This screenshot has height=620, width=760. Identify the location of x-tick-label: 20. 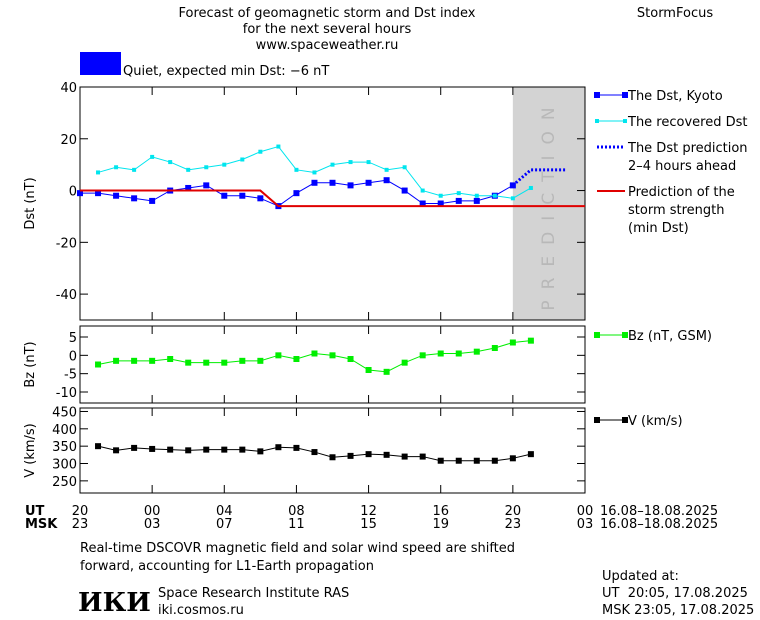
(513, 511).